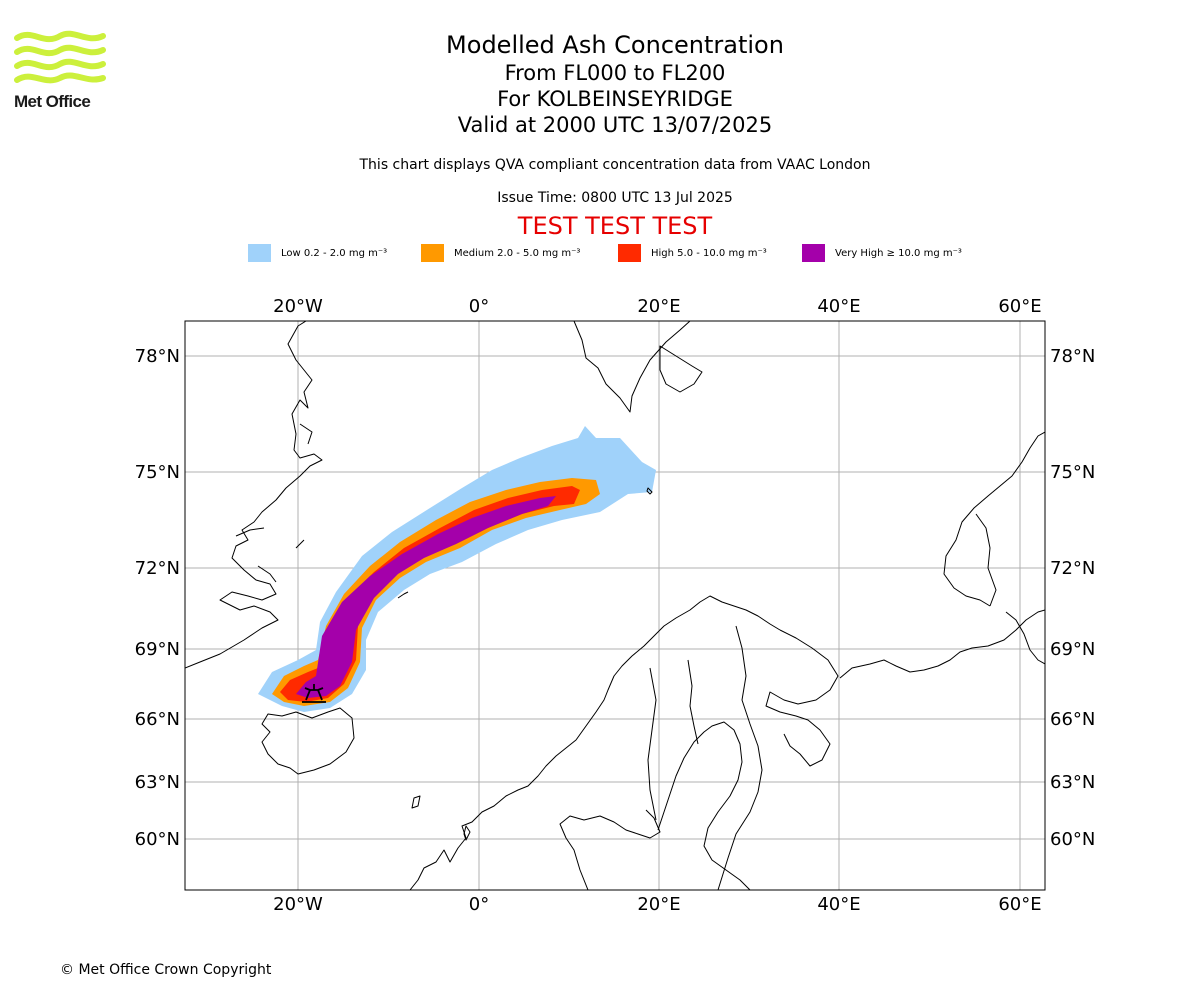 The image size is (1200, 1000). Describe the element at coordinates (432, 253) in the screenshot. I see `legend-swatch-medium` at that location.